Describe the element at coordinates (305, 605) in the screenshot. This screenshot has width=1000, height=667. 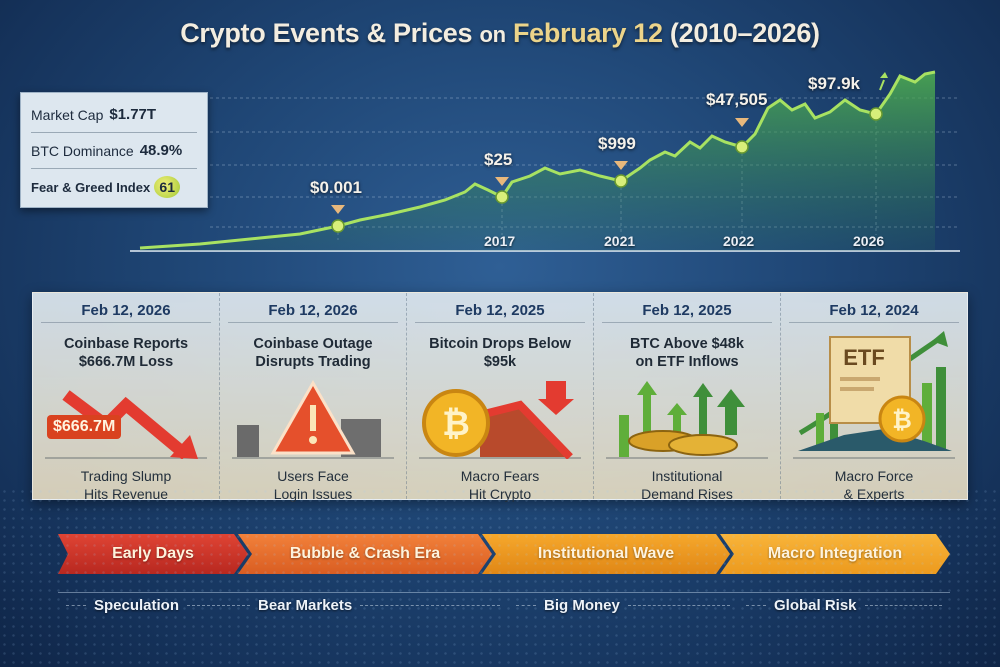
I see `label-bear-markets: Bear Markets` at that location.